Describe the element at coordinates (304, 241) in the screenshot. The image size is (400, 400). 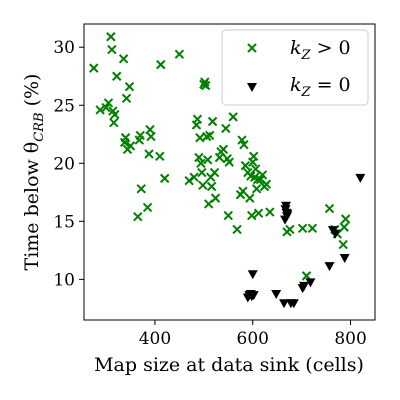
I see `series-kz-zero` at that location.